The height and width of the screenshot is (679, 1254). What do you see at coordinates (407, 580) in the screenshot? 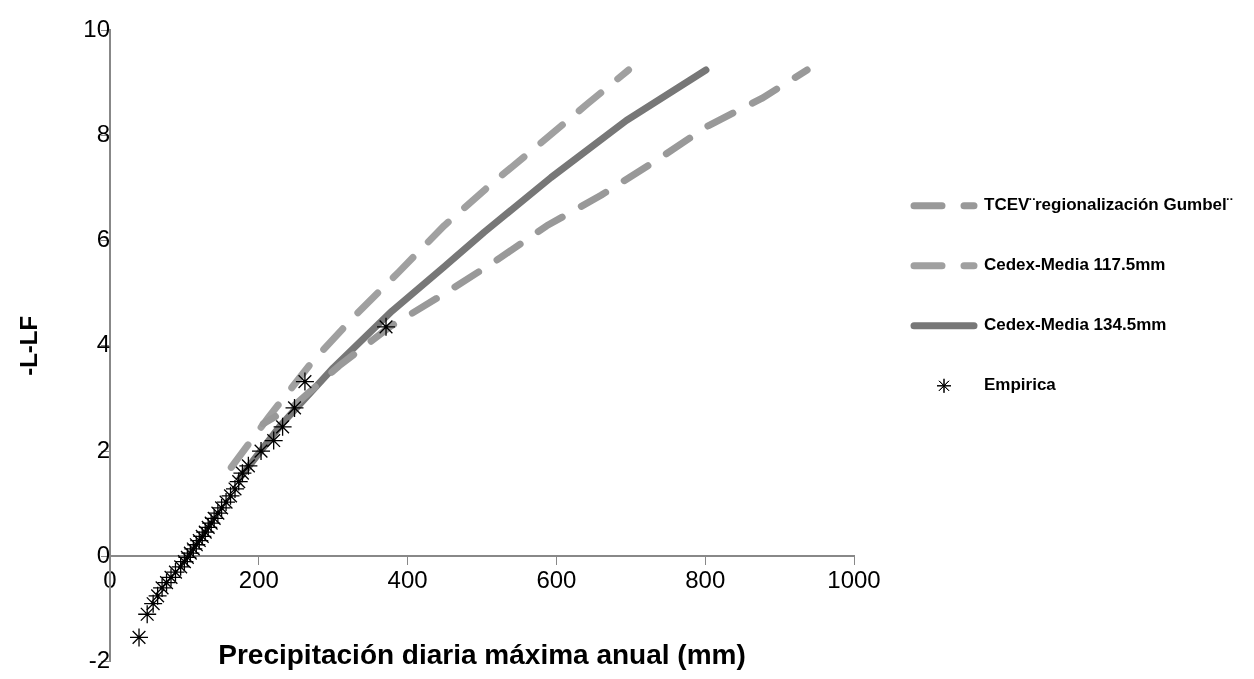
I see `x-tick-label: 400` at bounding box center [407, 580].